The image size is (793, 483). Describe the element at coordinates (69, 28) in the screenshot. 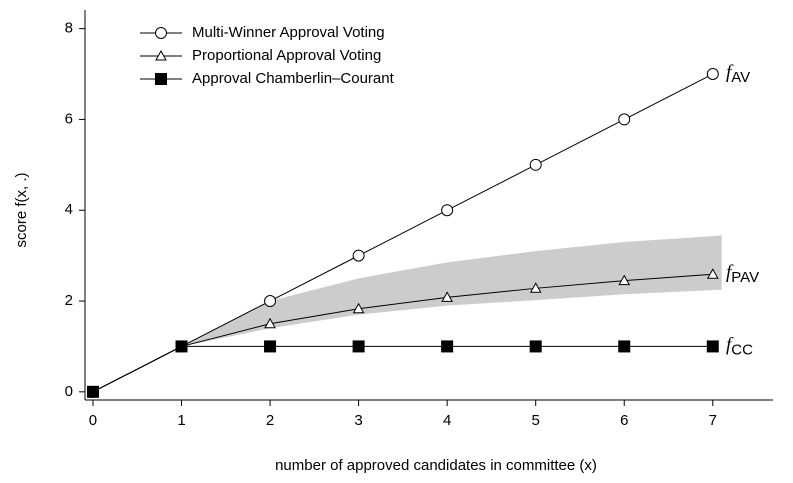

I see `y-tick-label: 8` at that location.